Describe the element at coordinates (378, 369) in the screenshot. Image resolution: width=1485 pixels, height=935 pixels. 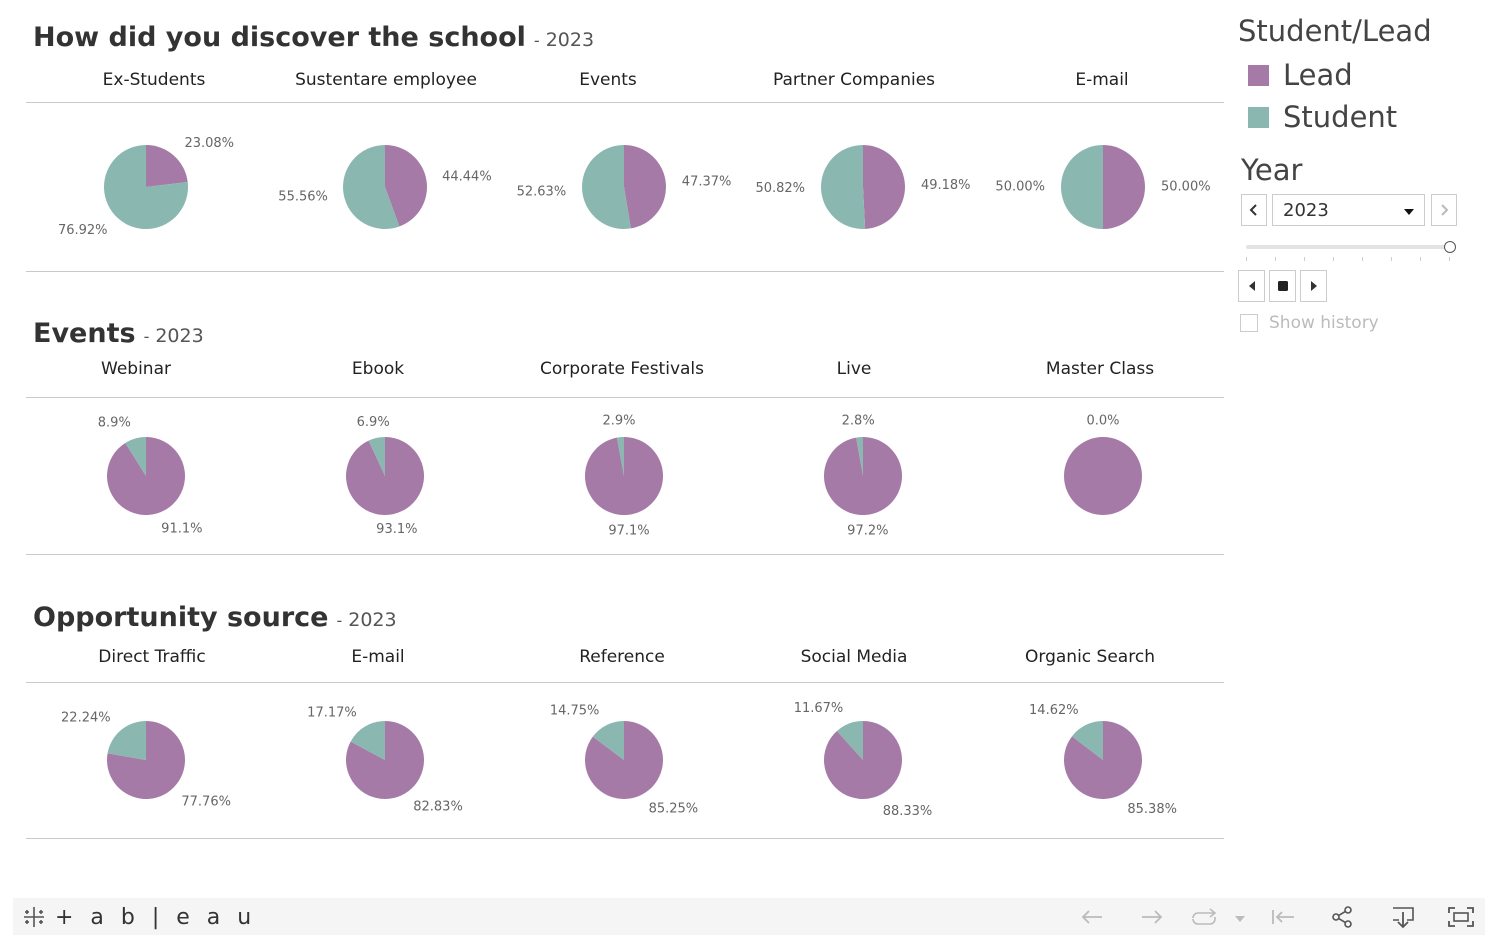
I see `category-header: Ebook` at that location.